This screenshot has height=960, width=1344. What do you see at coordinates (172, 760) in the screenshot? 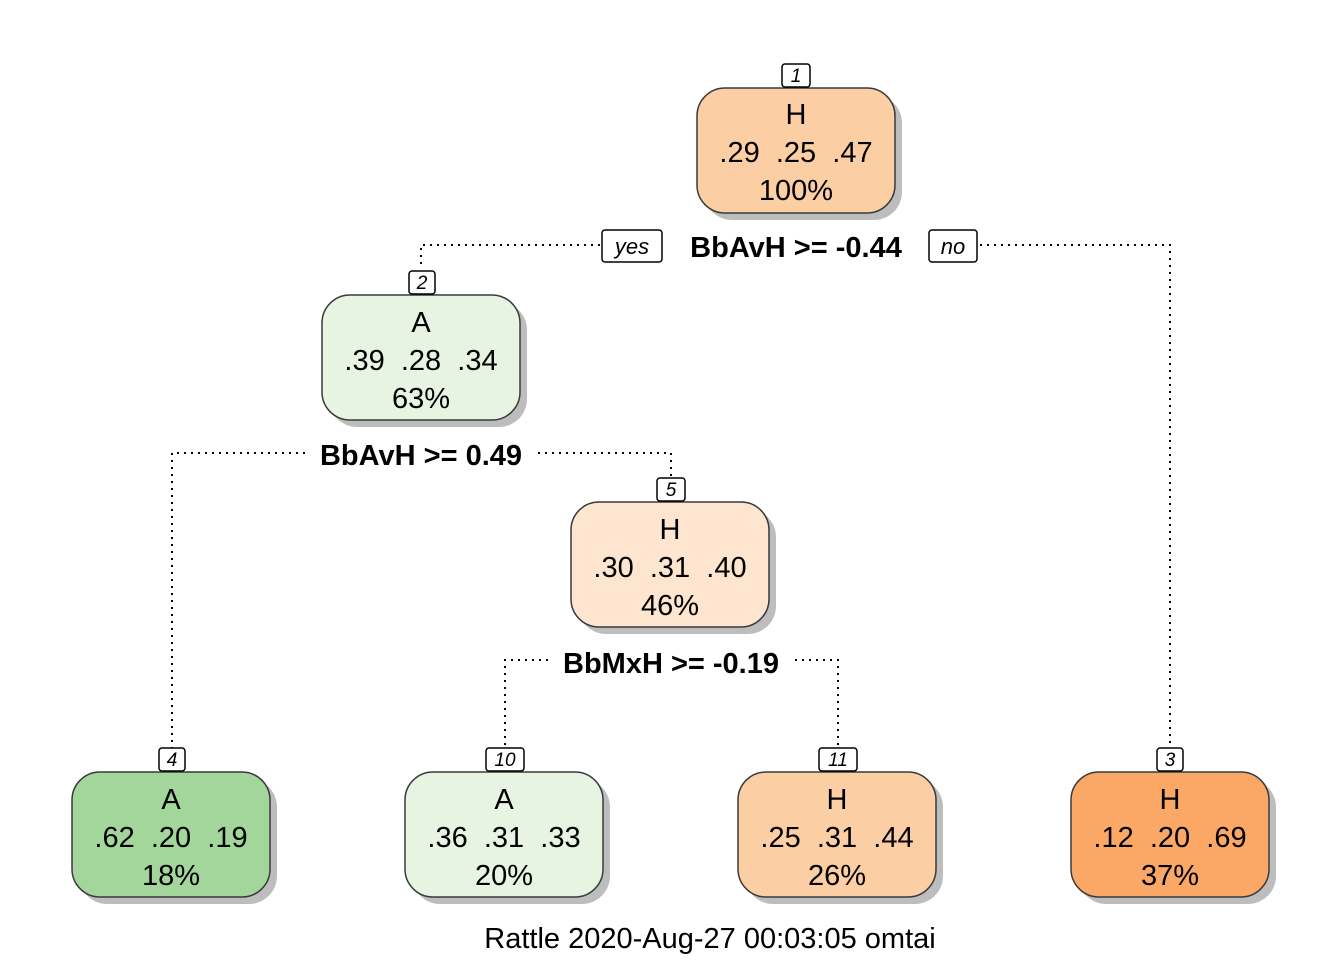
I see `node-index: 4` at bounding box center [172, 760].